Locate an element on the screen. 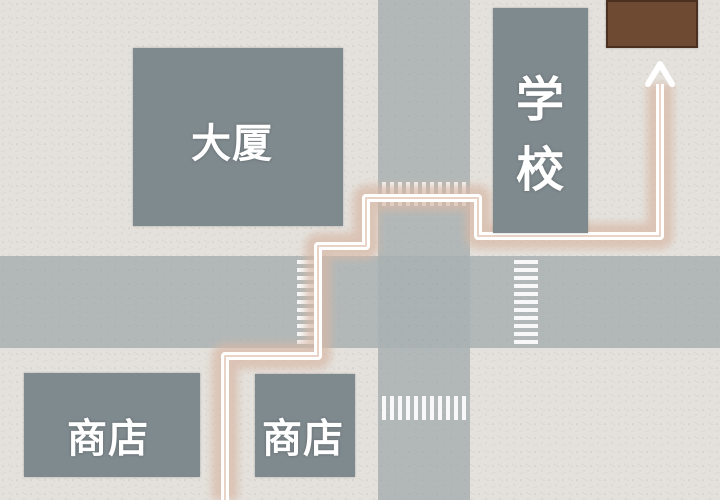 This screenshot has width=720, height=500. vertical-road-texture is located at coordinates (424, 250).